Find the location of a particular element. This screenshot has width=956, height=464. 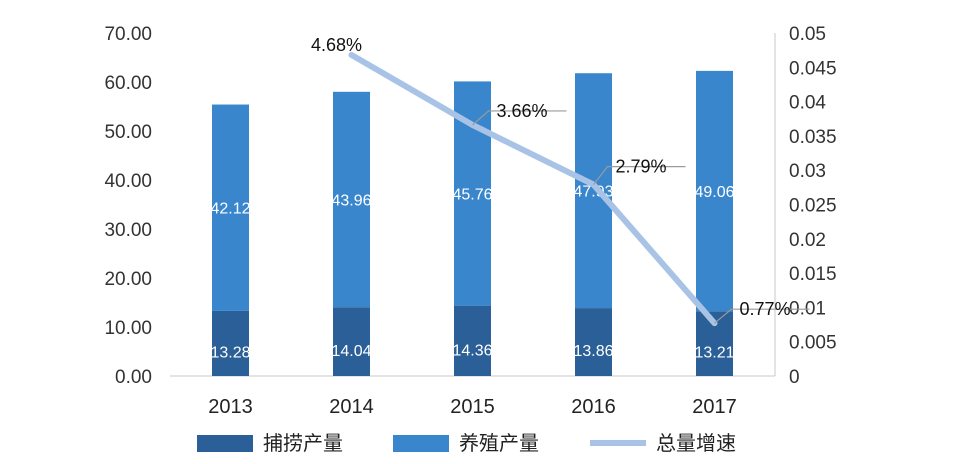

category-labels: 2013 2014 2015 2016 2017 is located at coordinates (472, 407).